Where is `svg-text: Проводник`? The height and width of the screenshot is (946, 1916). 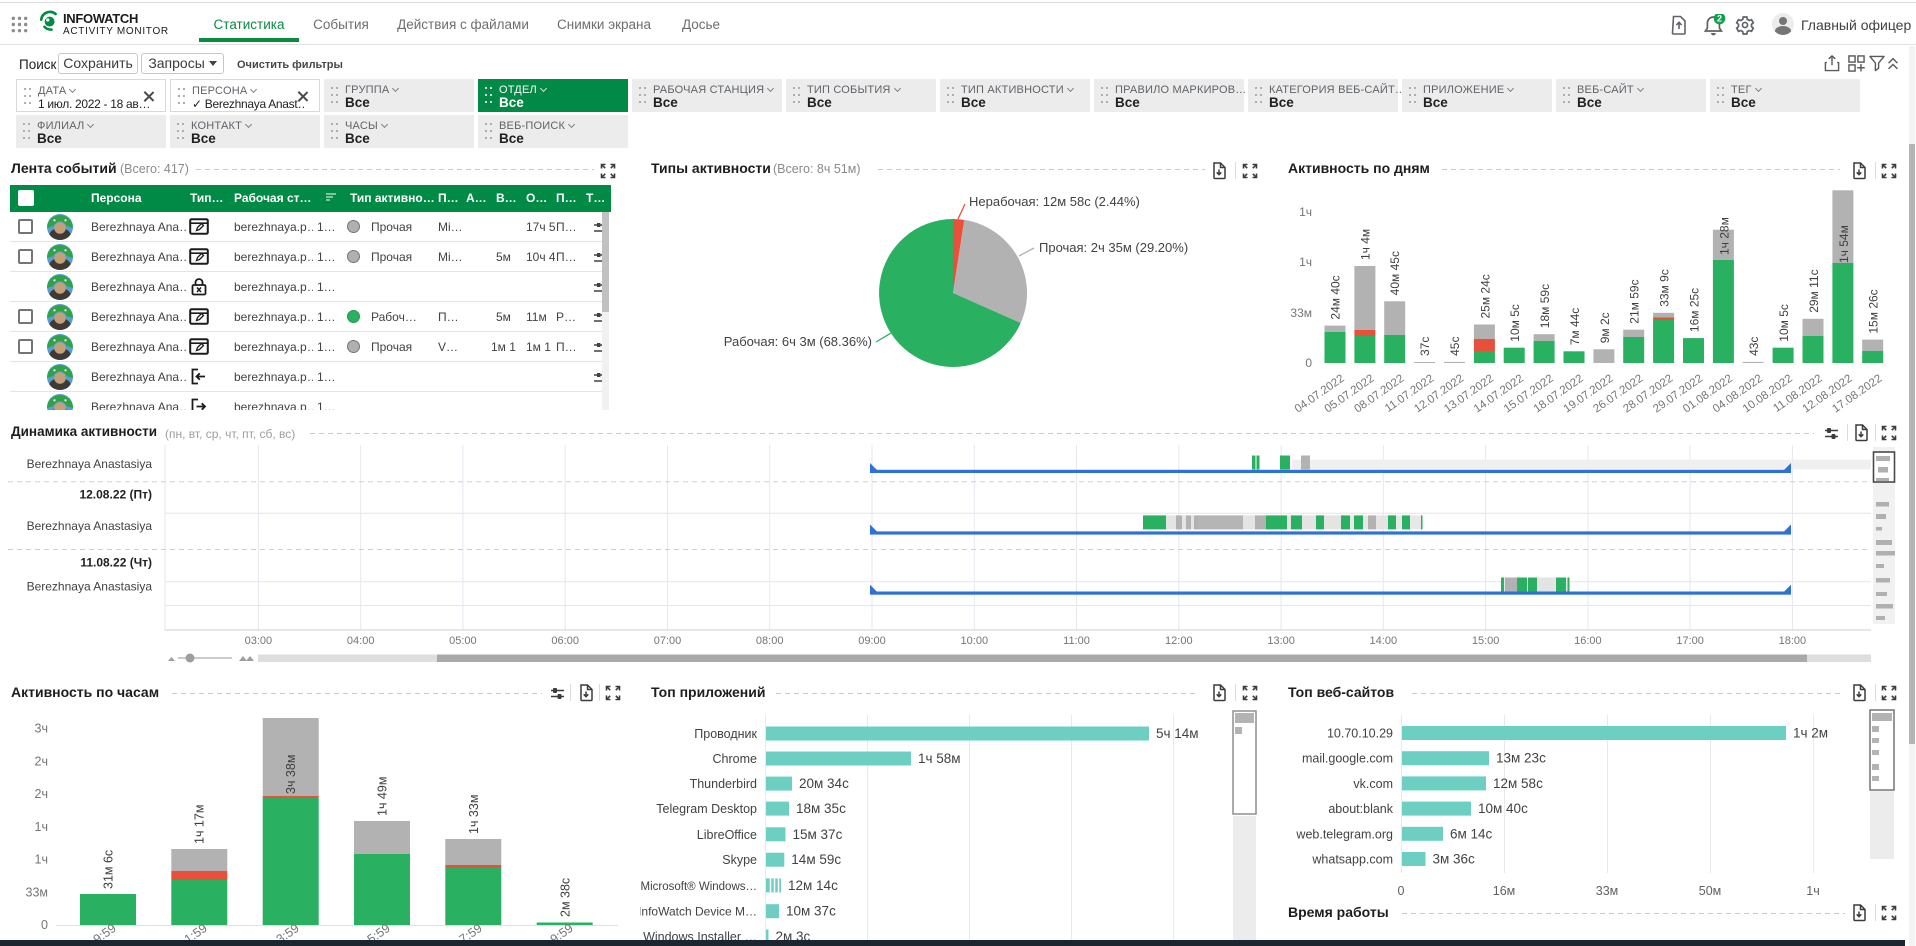
svg-text: Проводник is located at coordinates (725, 734).